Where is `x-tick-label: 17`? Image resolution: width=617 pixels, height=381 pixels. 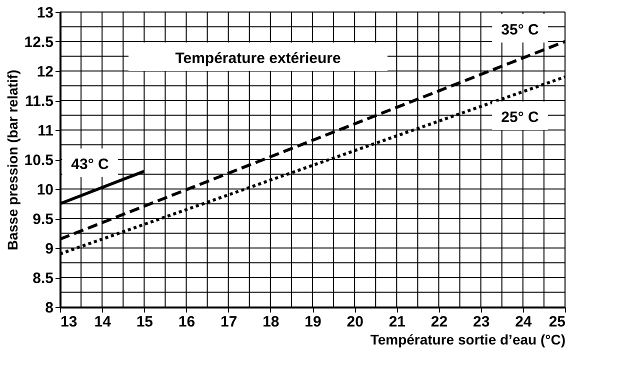
x-tick-label: 17 is located at coordinates (229, 322).